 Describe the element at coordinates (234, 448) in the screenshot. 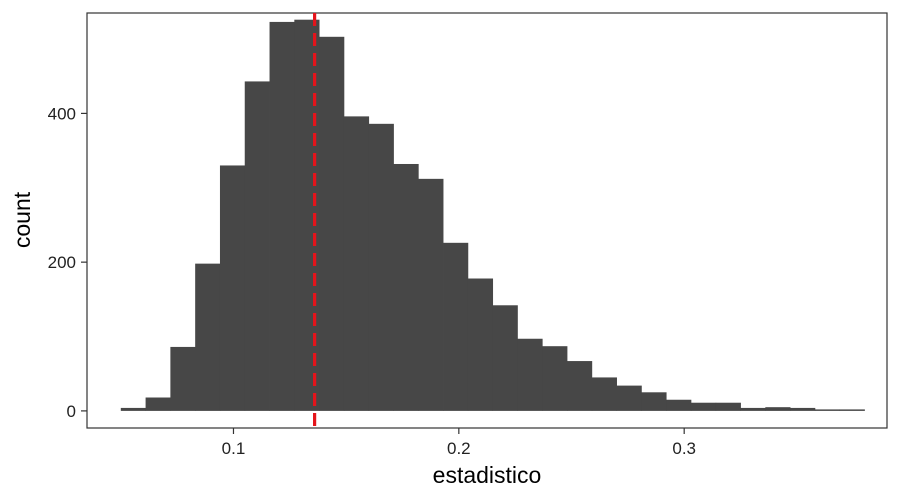

I see `x-tick-label: 0.1` at that location.